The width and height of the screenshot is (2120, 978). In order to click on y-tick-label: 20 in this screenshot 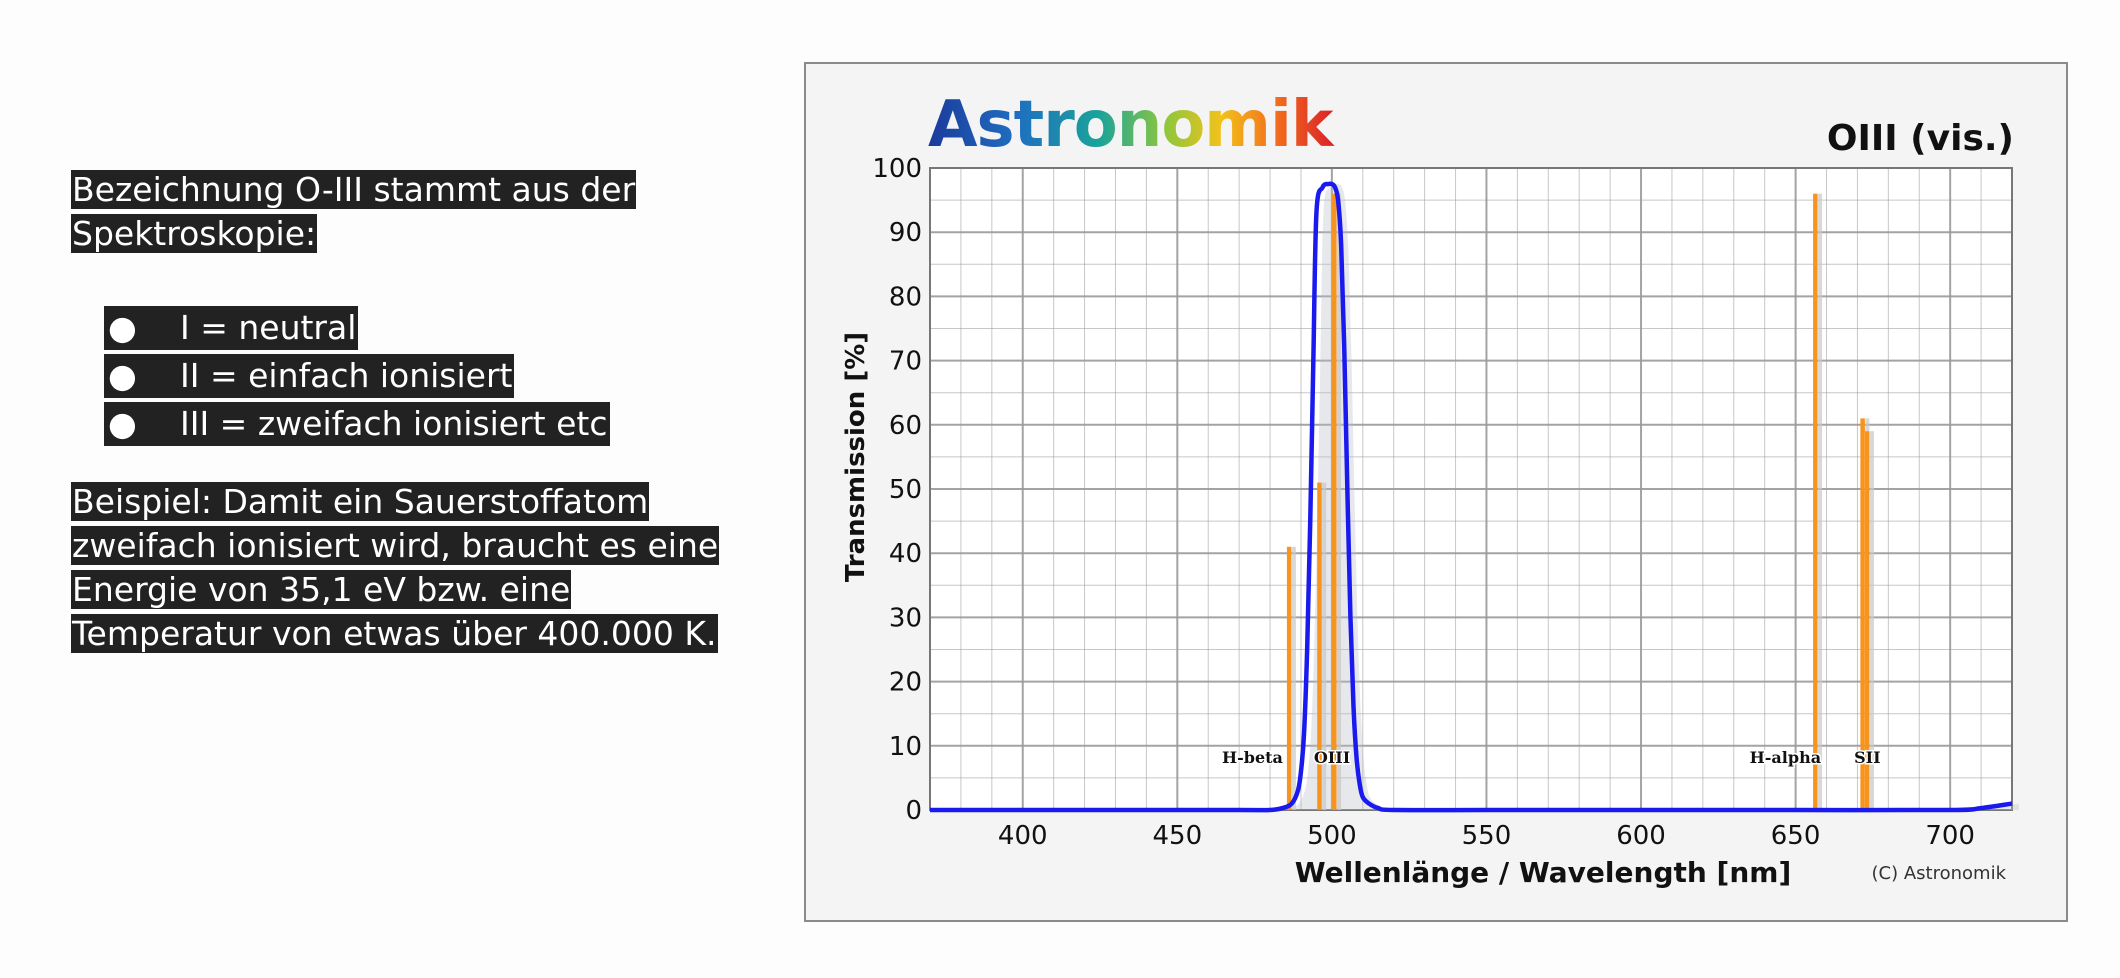, I will do `click(905, 683)`.